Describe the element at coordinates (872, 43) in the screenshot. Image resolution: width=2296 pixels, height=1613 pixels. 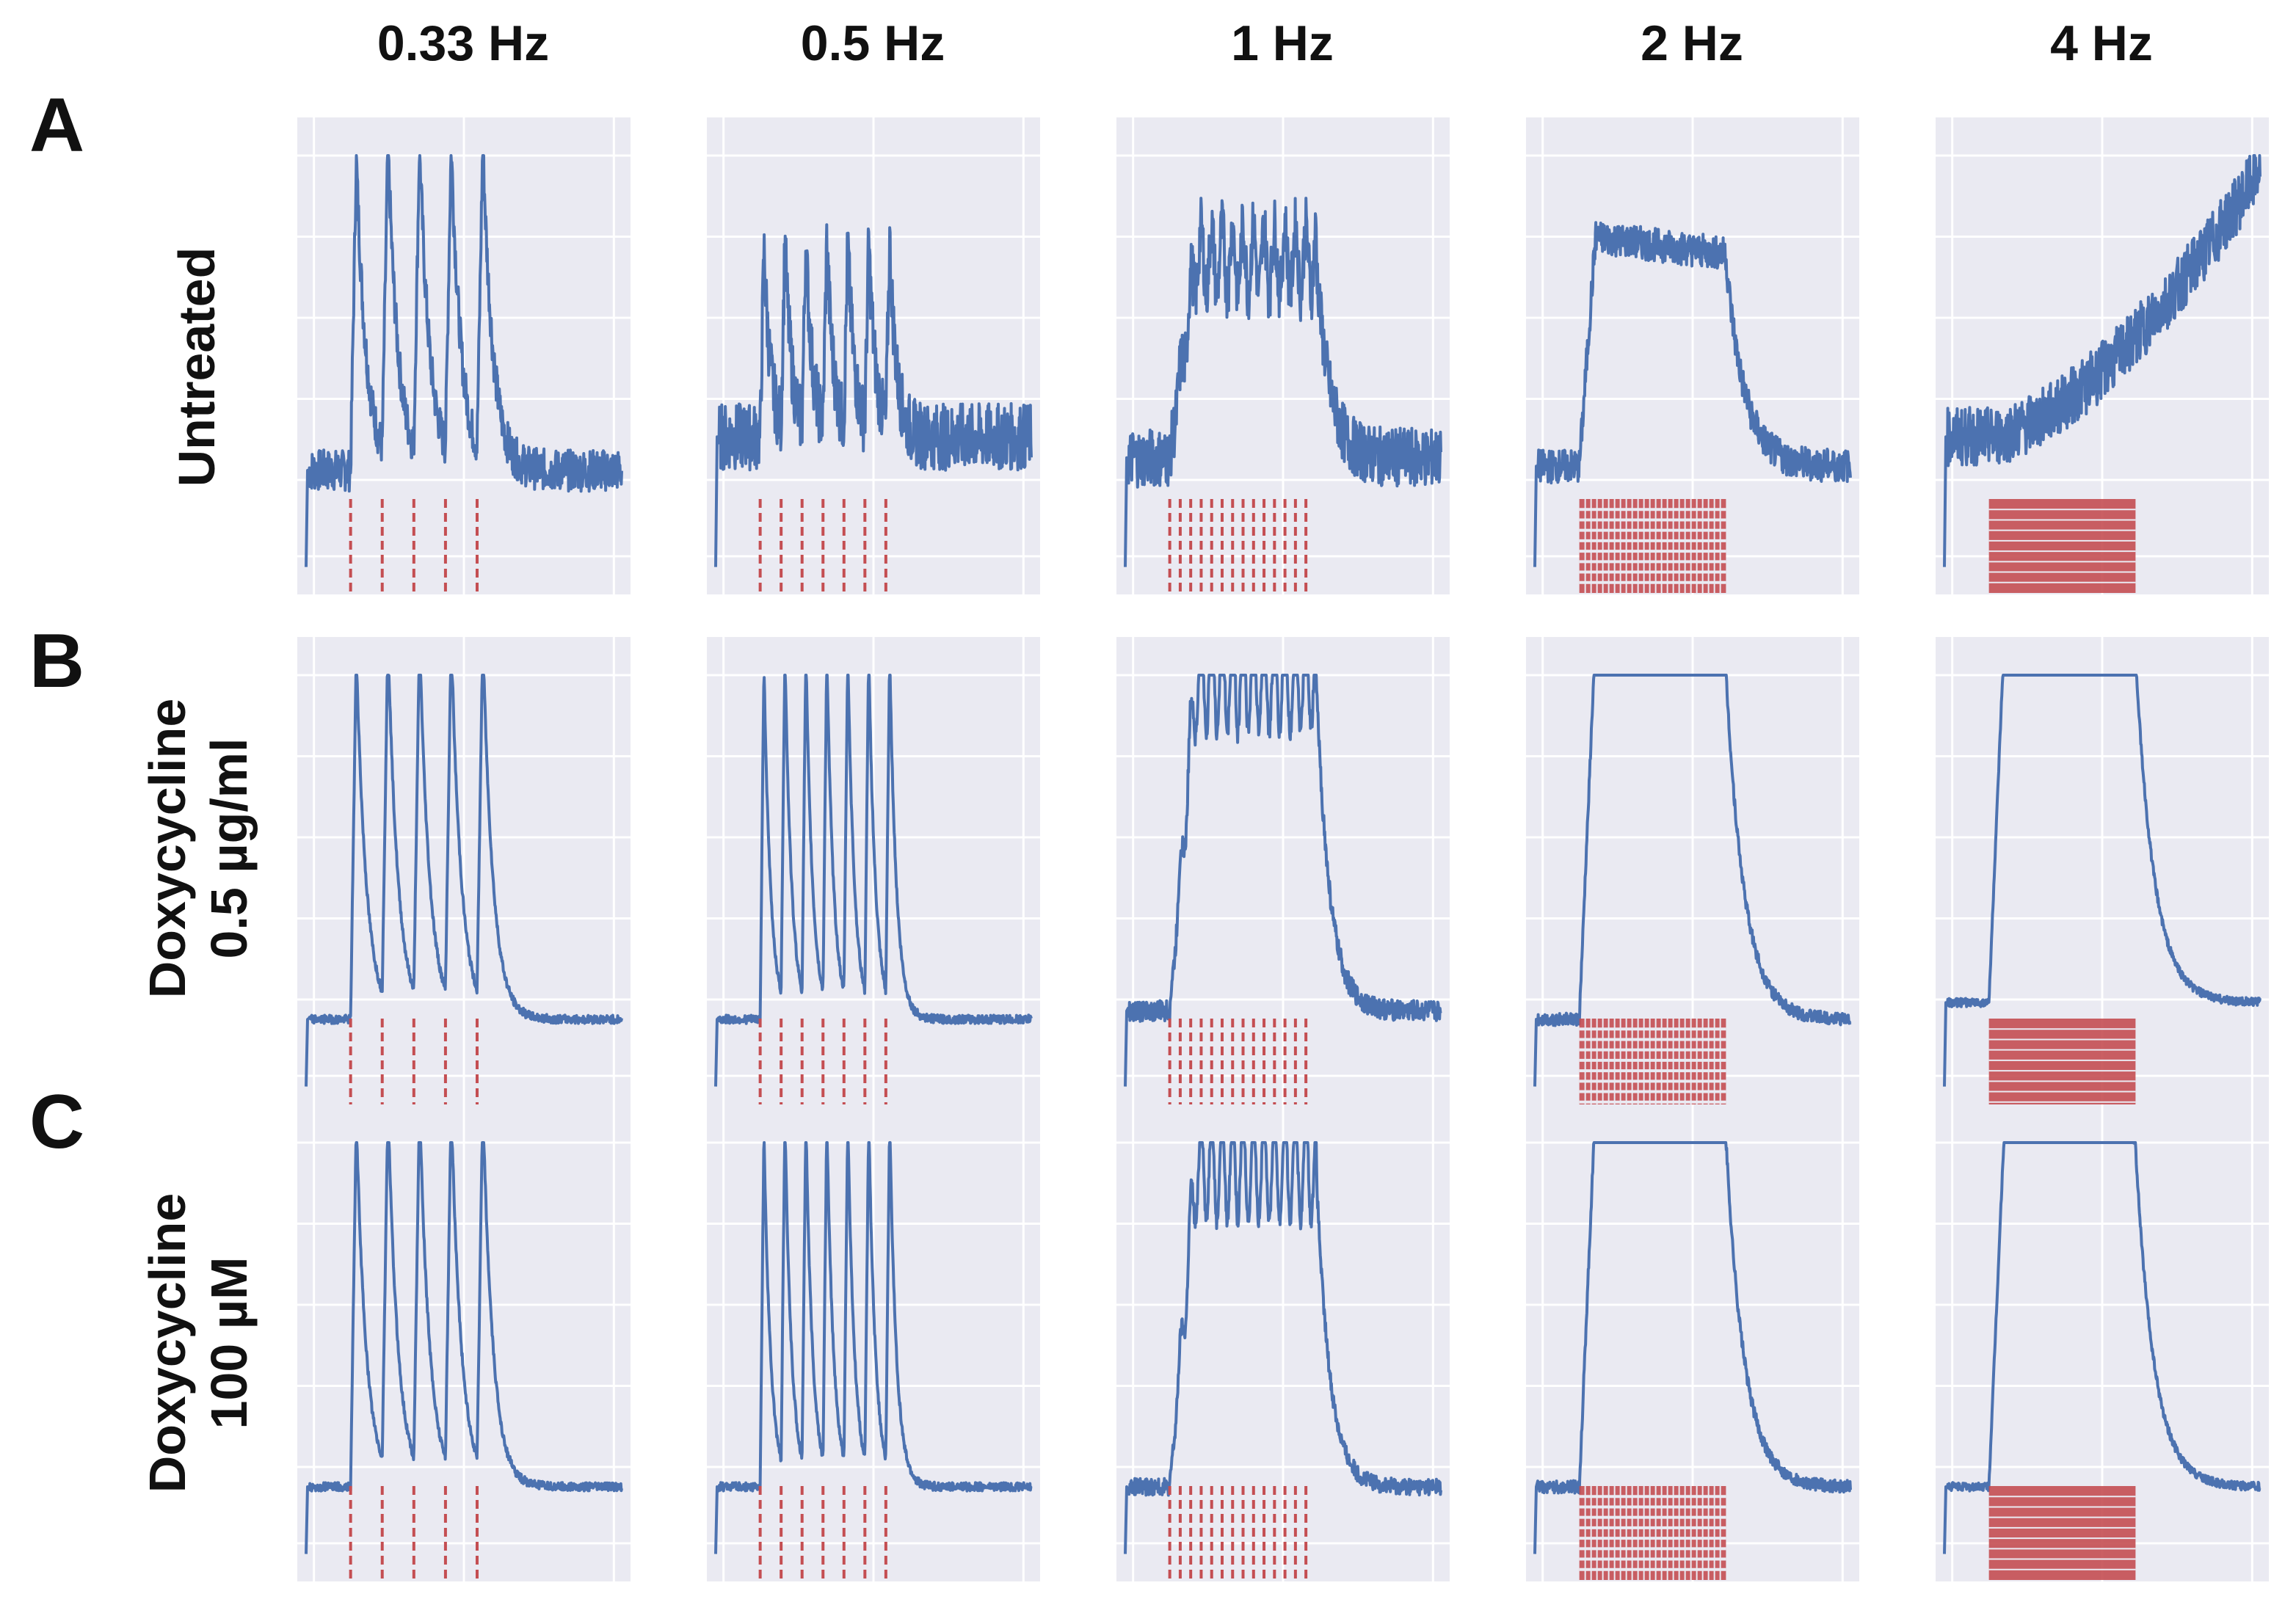
I see `column-title-1: 0.5 Hz` at that location.